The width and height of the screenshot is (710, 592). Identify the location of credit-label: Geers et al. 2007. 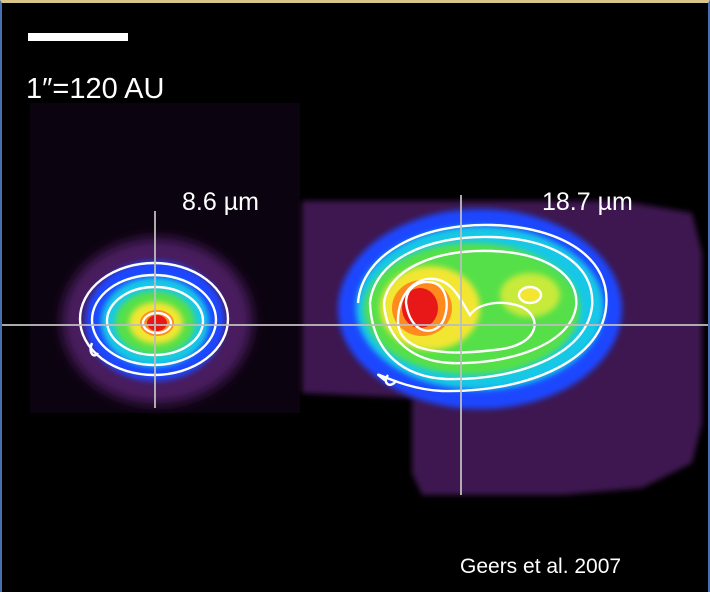
(541, 566).